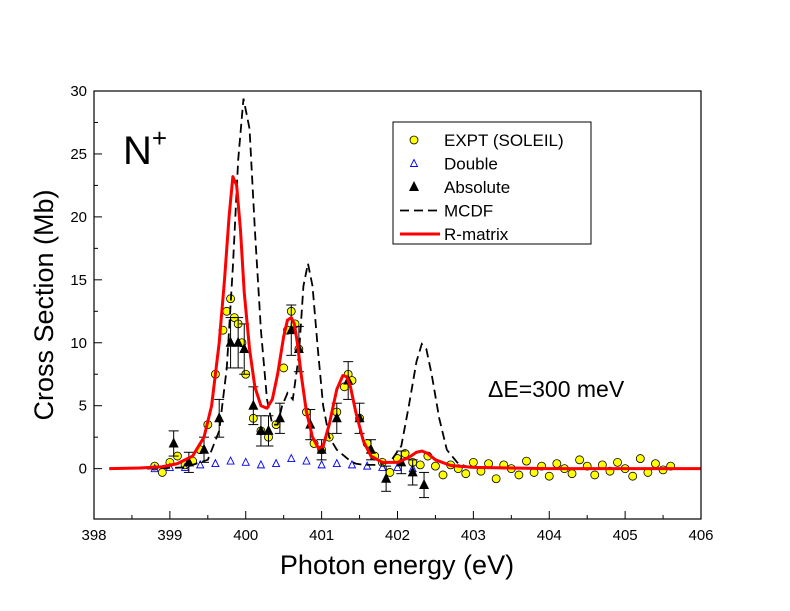 The width and height of the screenshot is (790, 611). Describe the element at coordinates (414, 162) in the screenshot. I see `legend-double-marker` at that location.